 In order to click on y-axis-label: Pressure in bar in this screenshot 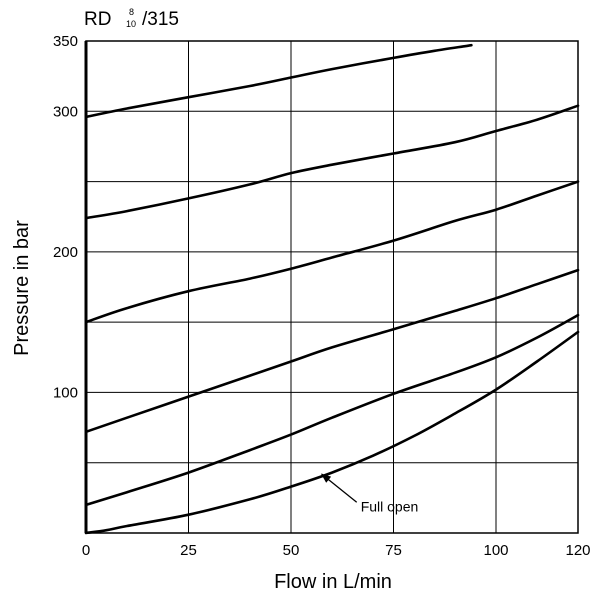, I will do `click(22, 288)`.